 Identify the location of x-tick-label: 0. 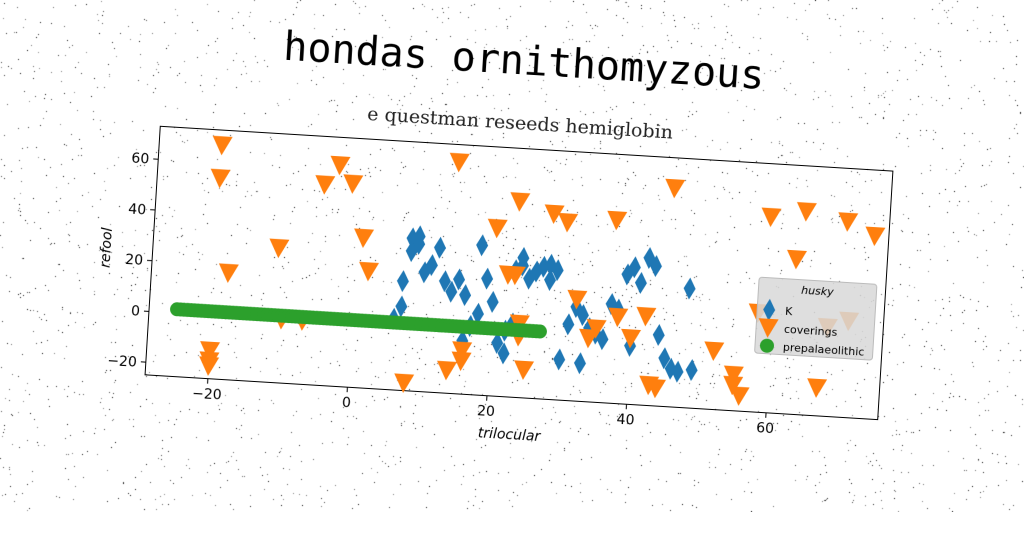
(346, 403).